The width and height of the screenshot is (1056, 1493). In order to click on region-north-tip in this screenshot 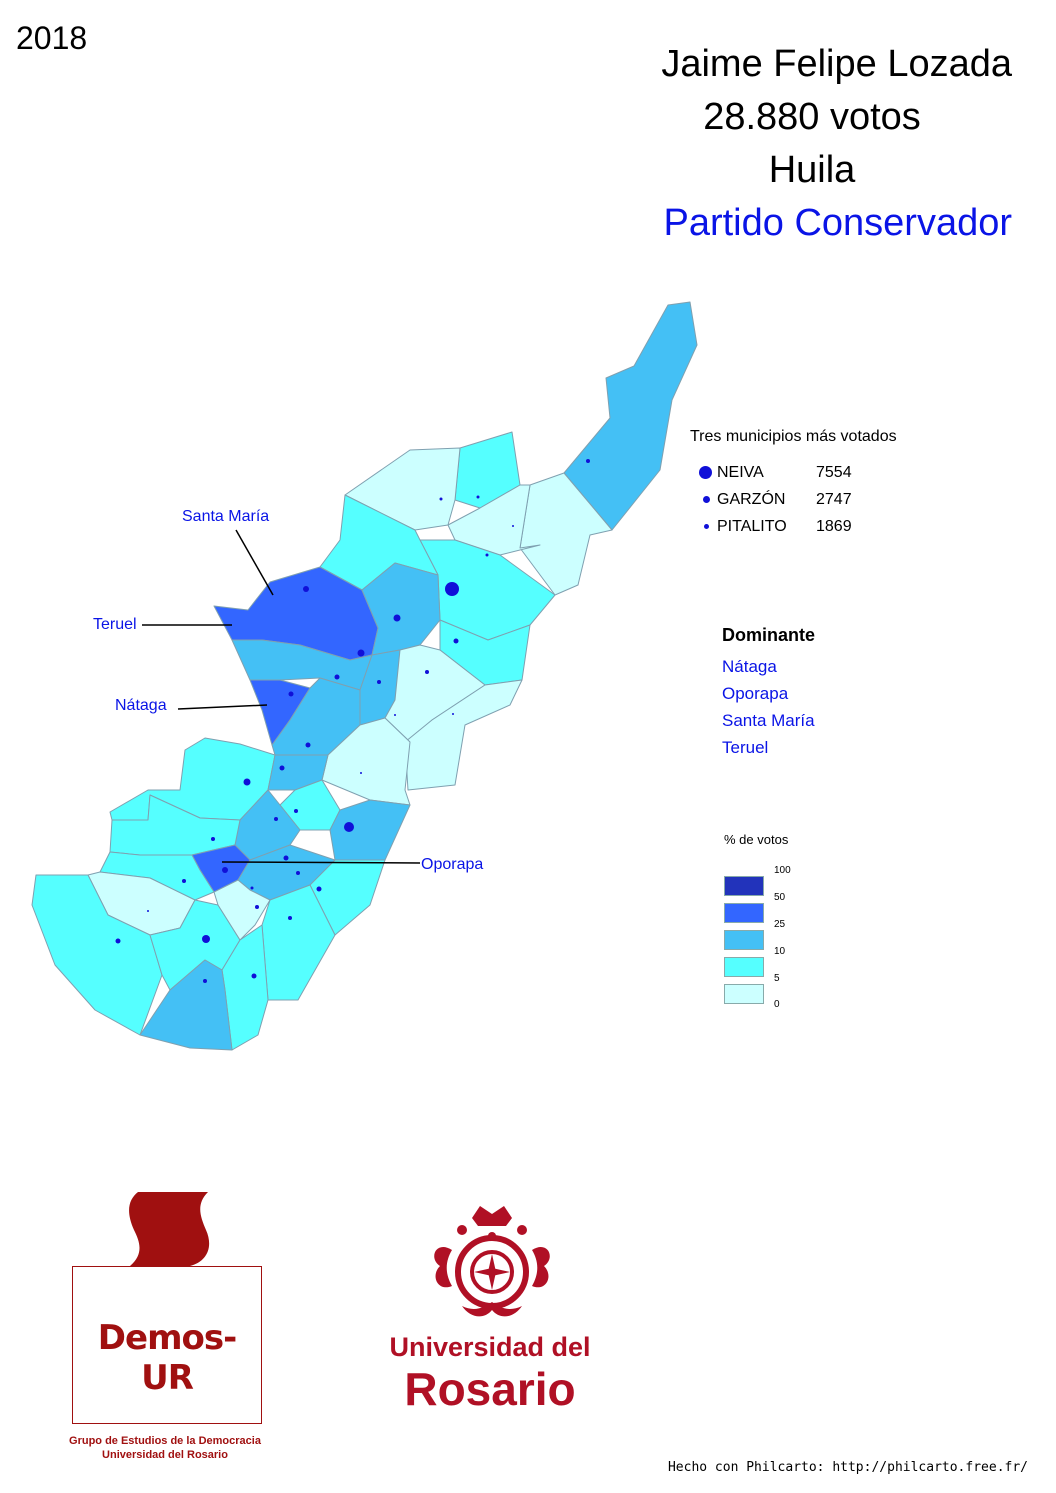, I will do `click(630, 416)`.